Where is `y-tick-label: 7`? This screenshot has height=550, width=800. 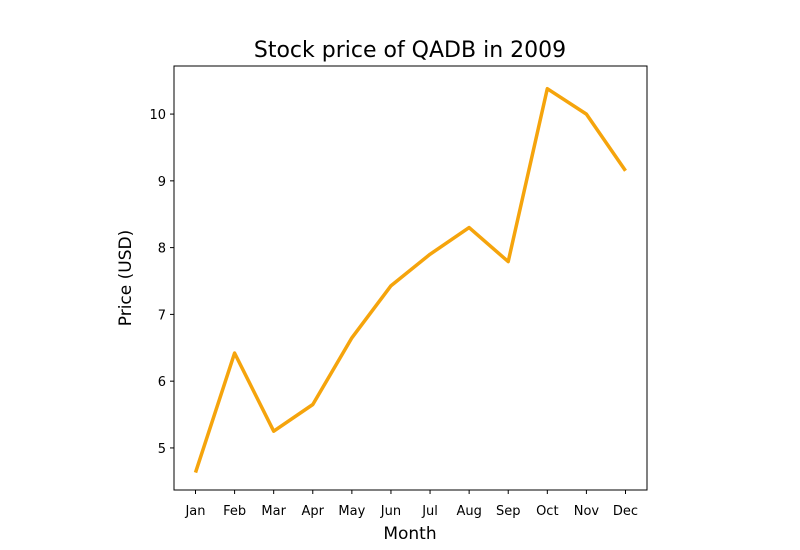 y-tick-label: 7 is located at coordinates (162, 315).